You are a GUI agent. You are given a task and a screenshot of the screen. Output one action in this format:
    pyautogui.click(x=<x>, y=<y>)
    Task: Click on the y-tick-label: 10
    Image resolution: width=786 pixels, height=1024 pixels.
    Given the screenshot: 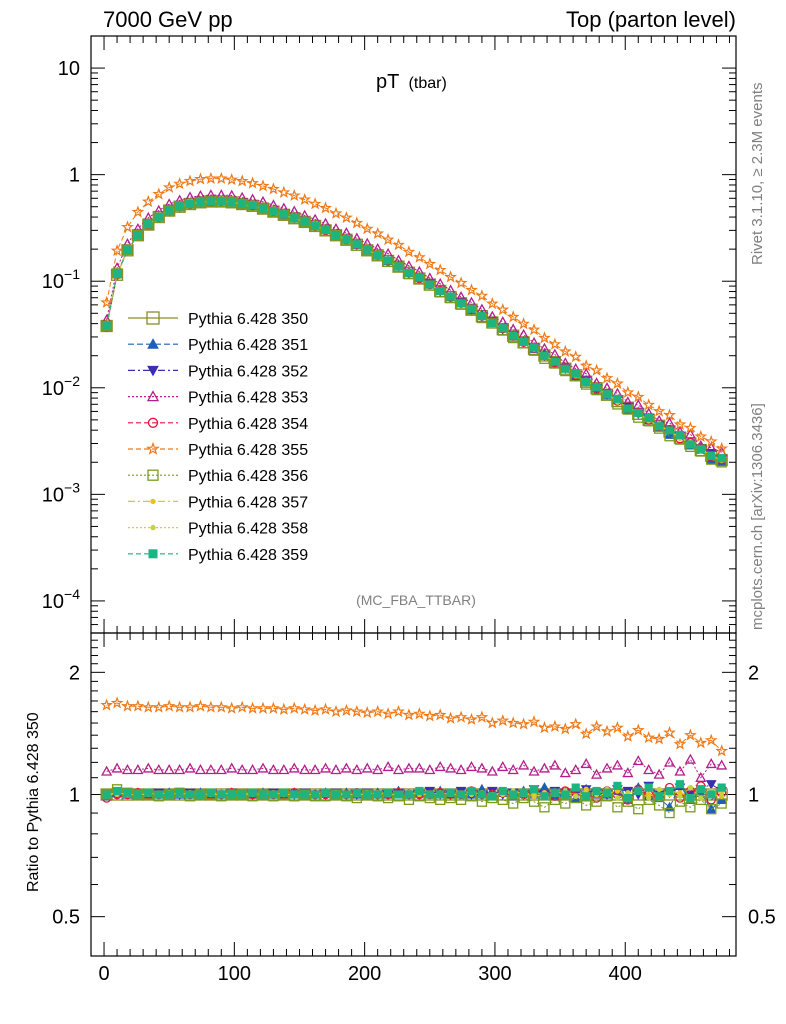 What is the action you would take?
    pyautogui.click(x=69, y=69)
    